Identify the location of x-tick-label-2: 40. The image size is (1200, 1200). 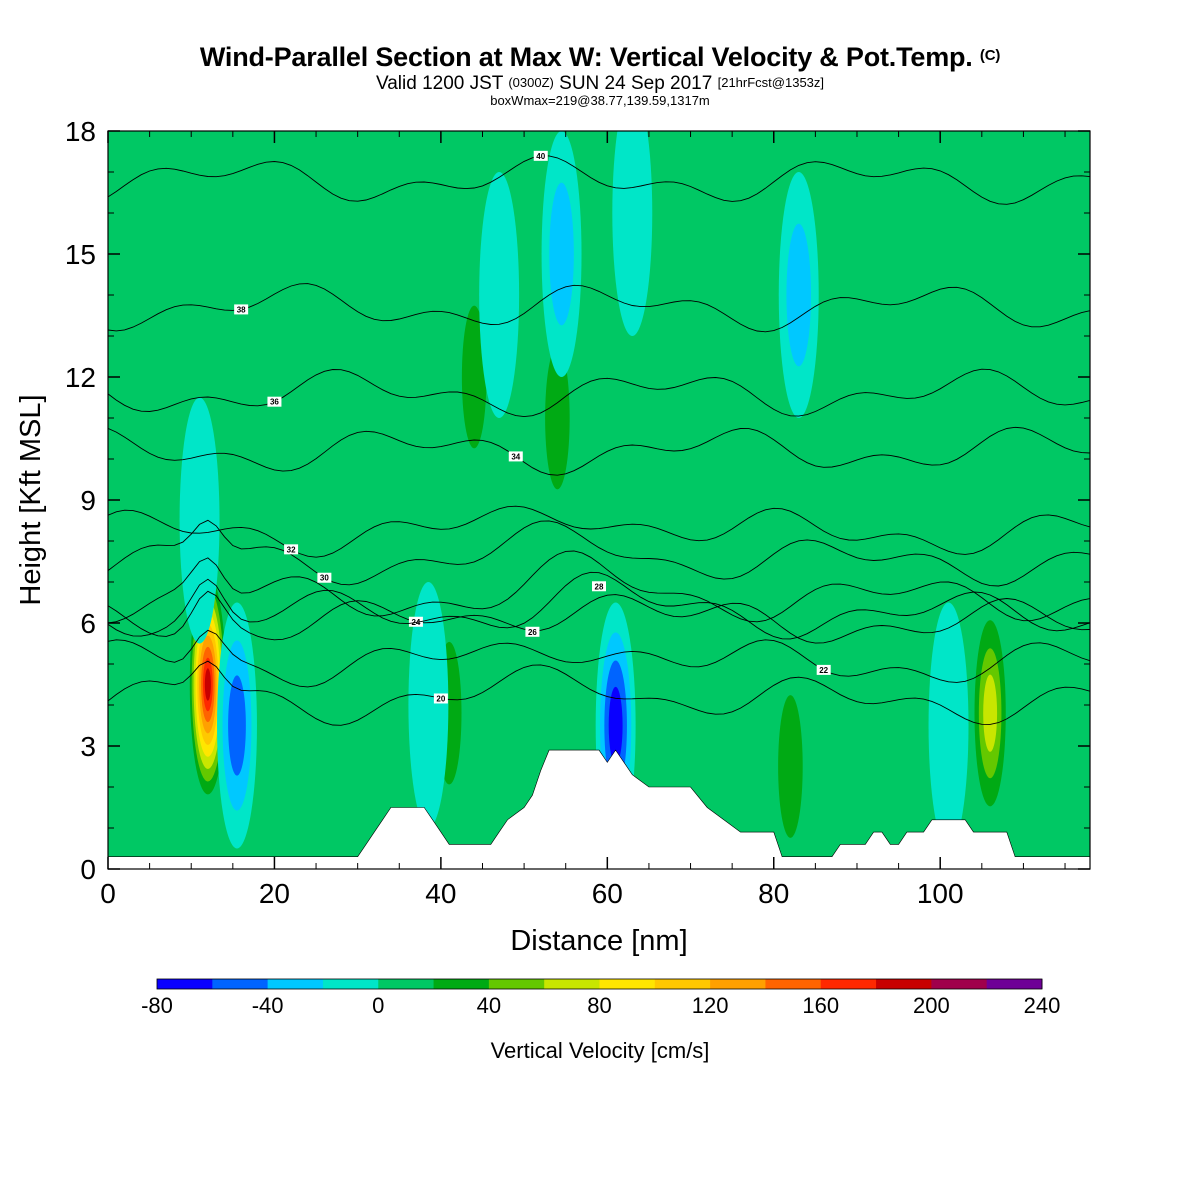
(440, 893).